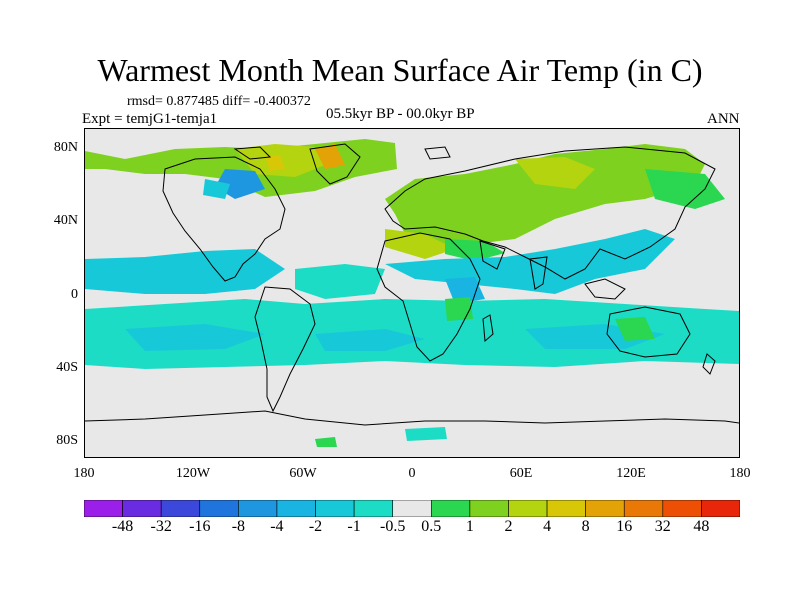 This screenshot has height=600, width=800. I want to click on lon-label: 120W, so click(193, 473).